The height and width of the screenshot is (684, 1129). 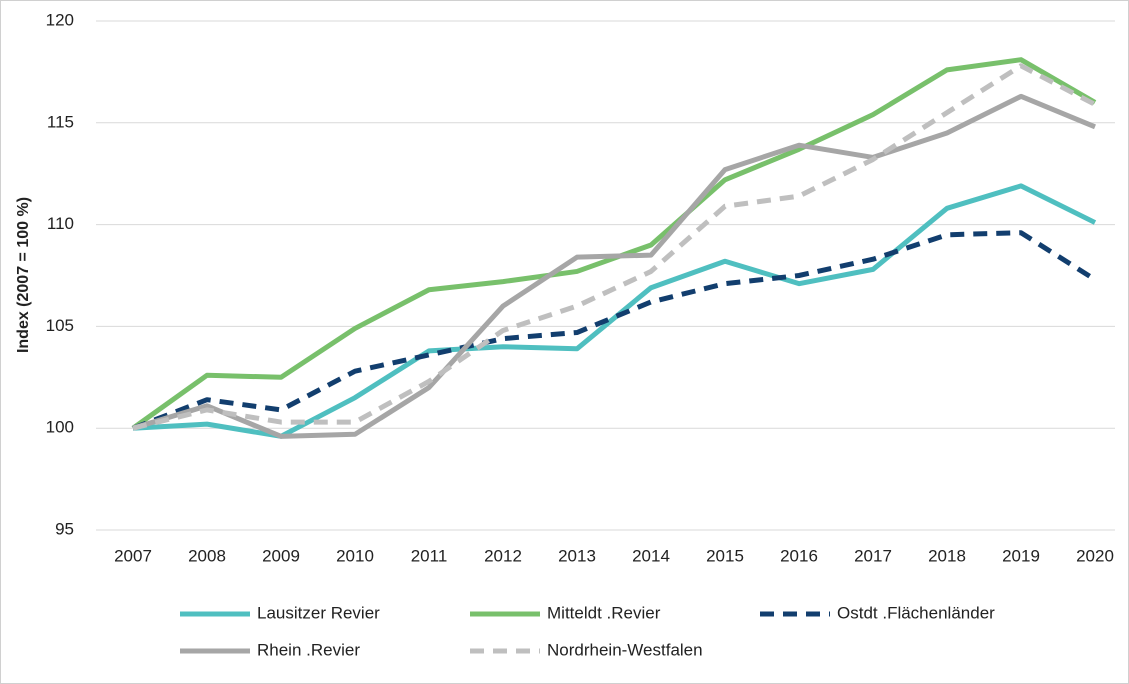 What do you see at coordinates (308, 649) in the screenshot?
I see `legend-label: Rhein .Revier` at bounding box center [308, 649].